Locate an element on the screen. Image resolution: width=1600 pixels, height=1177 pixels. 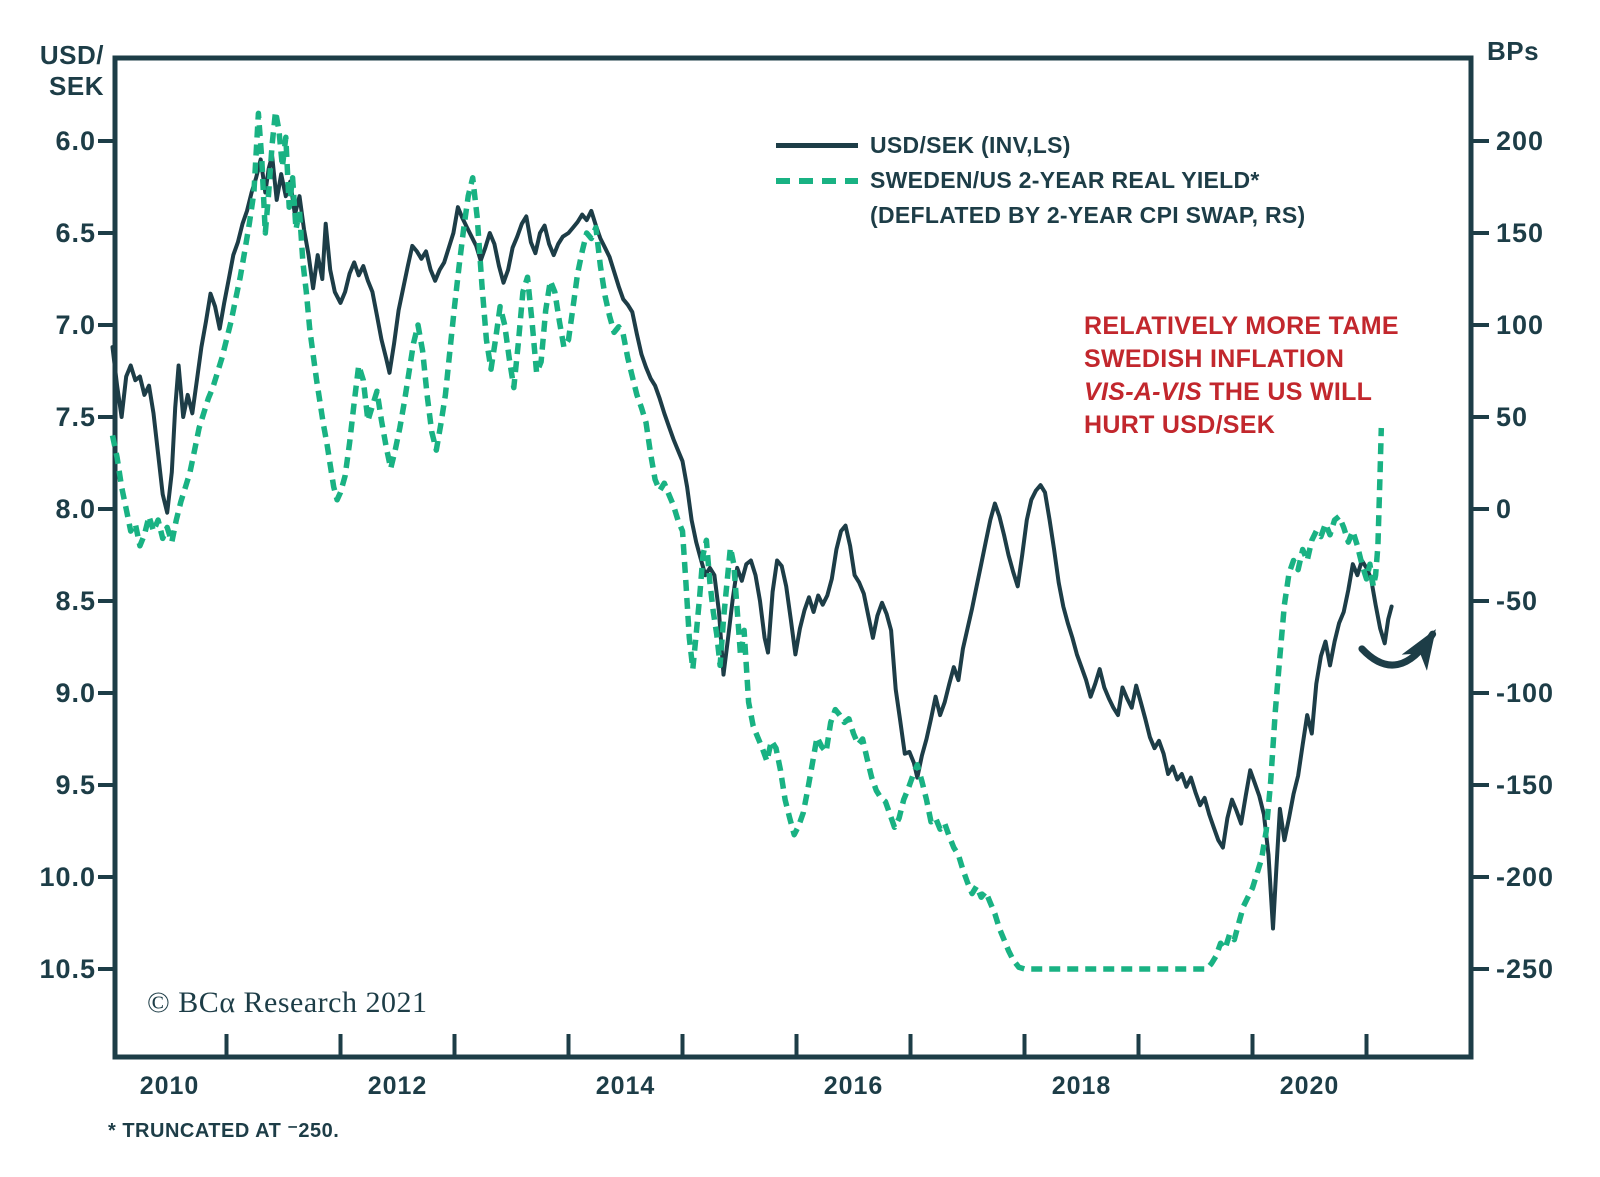
right-axis-title: BPs is located at coordinates (1513, 51).